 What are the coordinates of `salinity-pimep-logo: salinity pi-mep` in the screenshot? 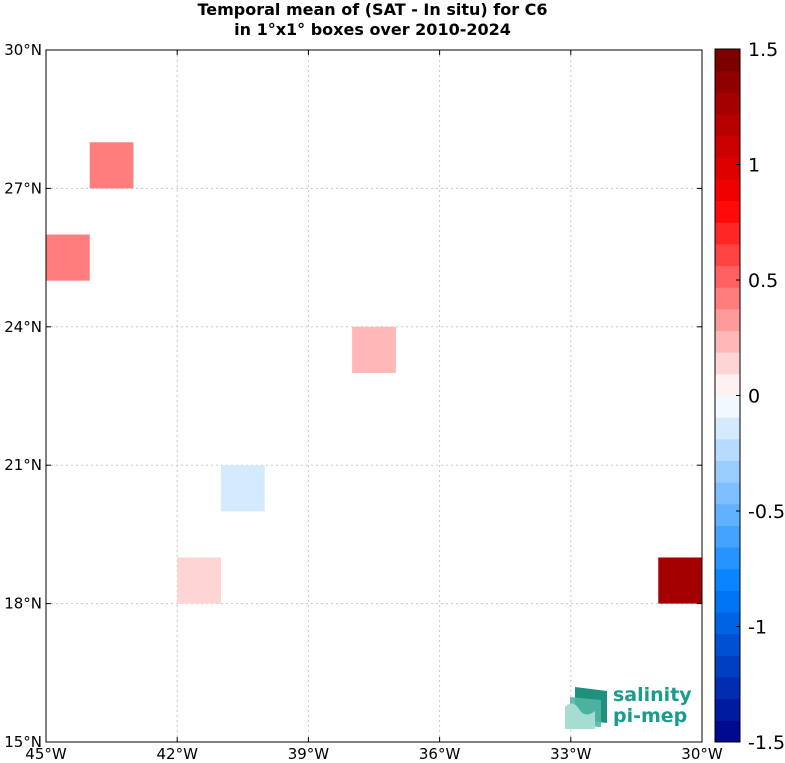 It's located at (630, 707).